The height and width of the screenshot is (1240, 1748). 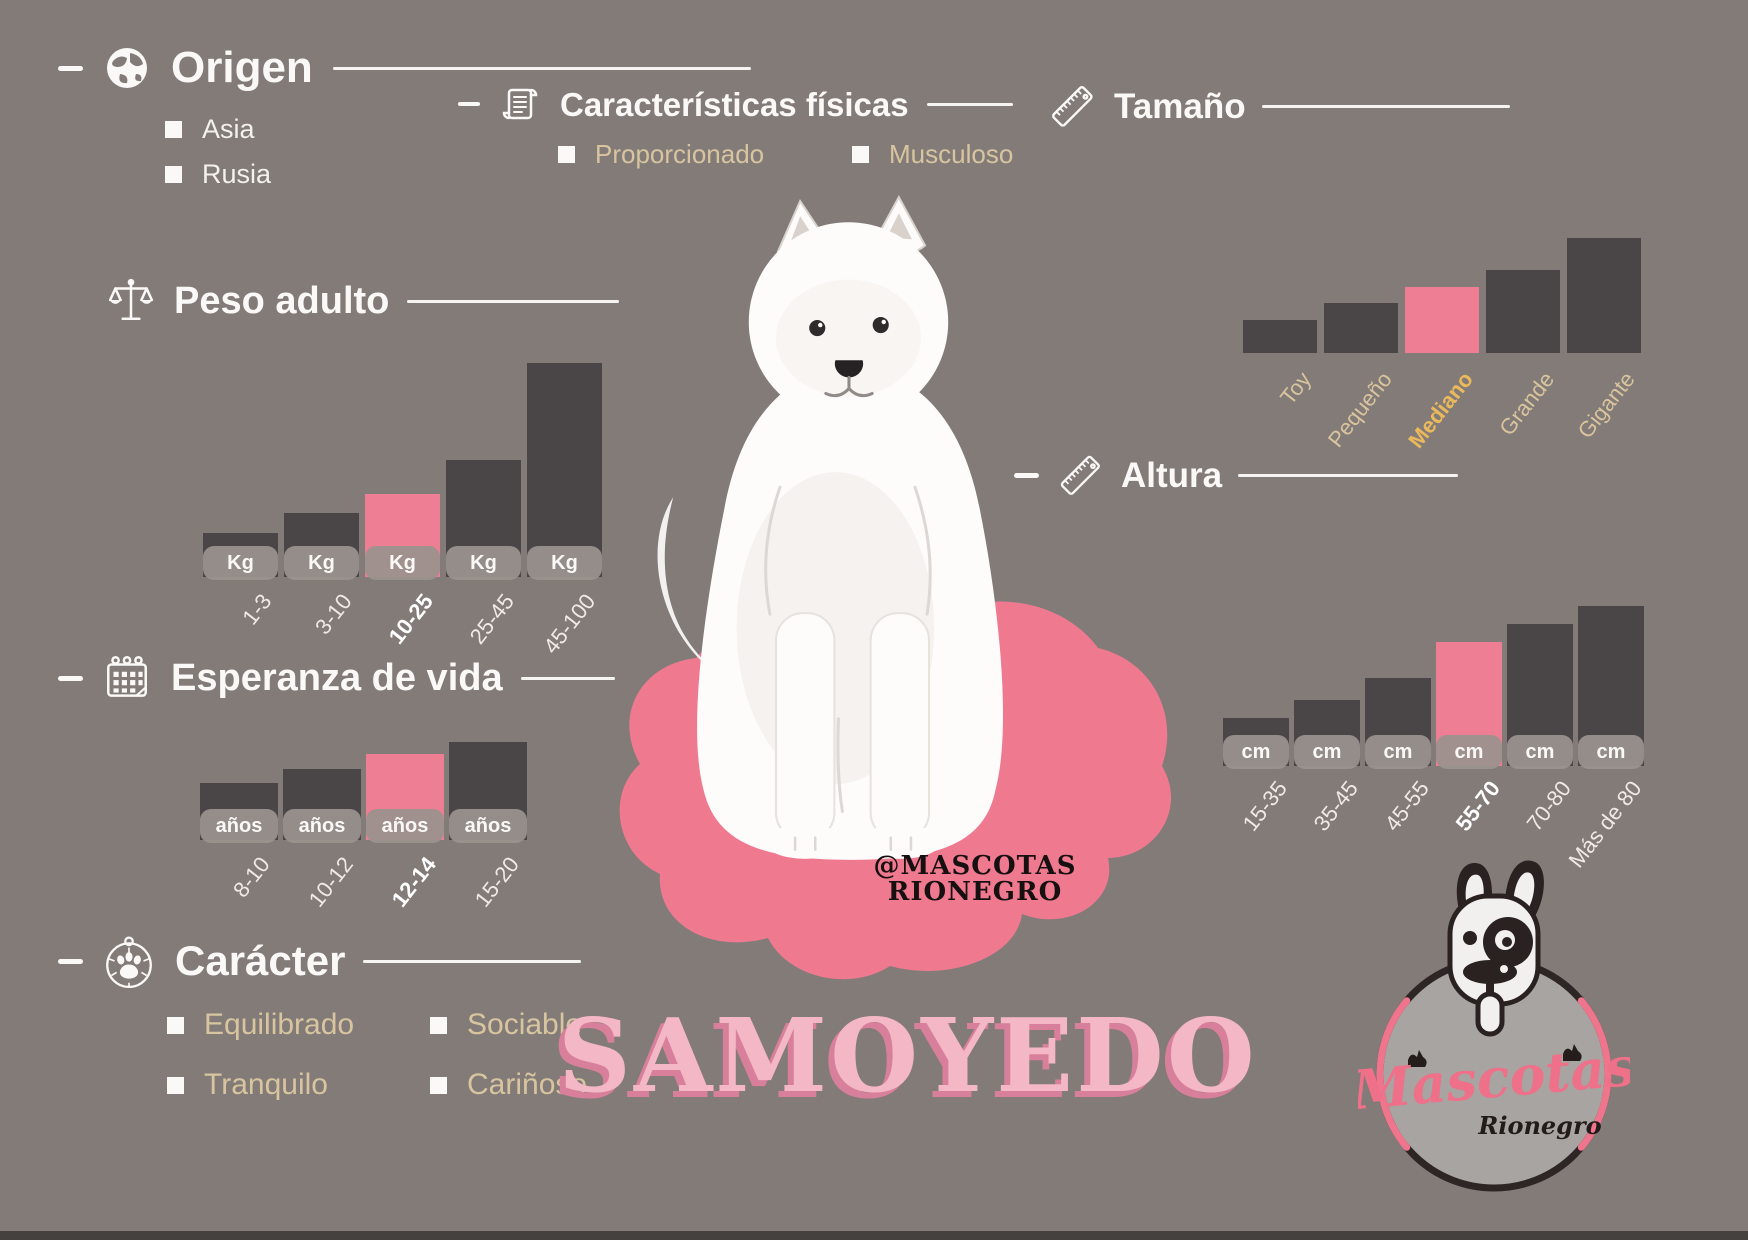 I want to click on bar-label: 10-12, so click(x=330, y=882).